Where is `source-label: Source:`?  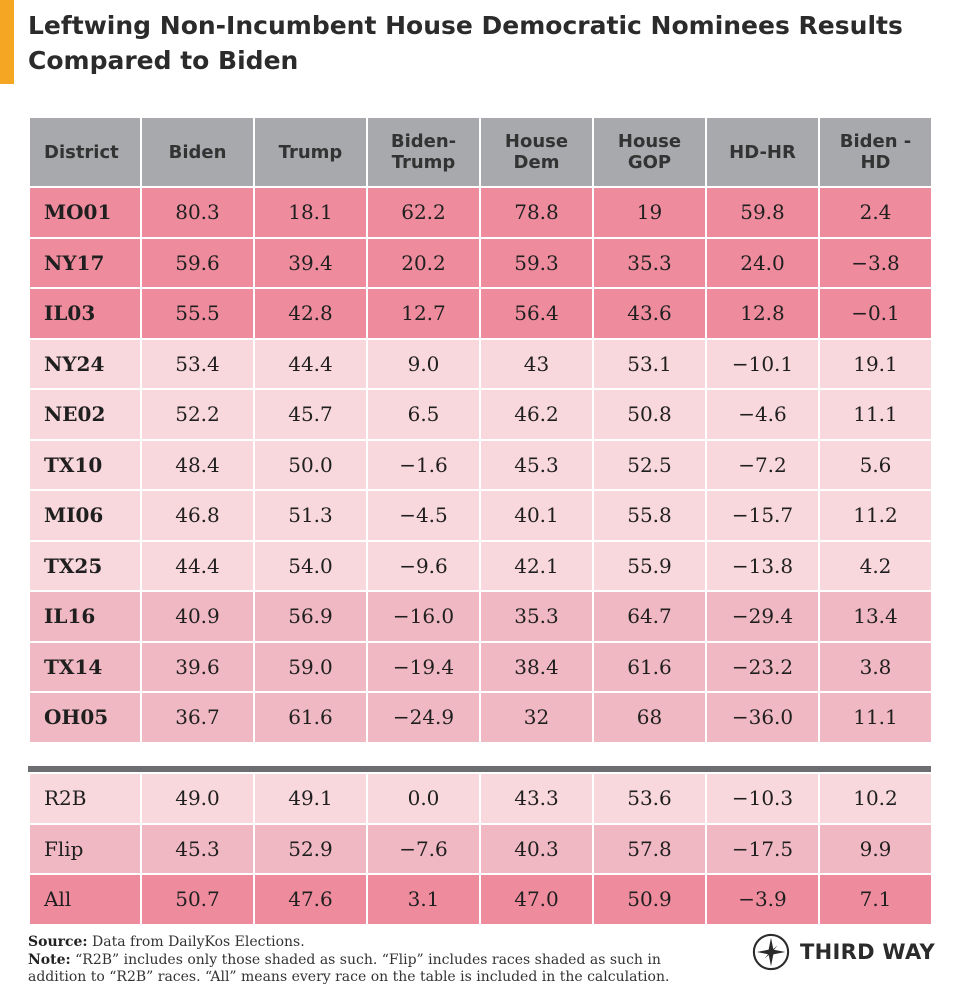
source-label: Source: is located at coordinates (58, 942).